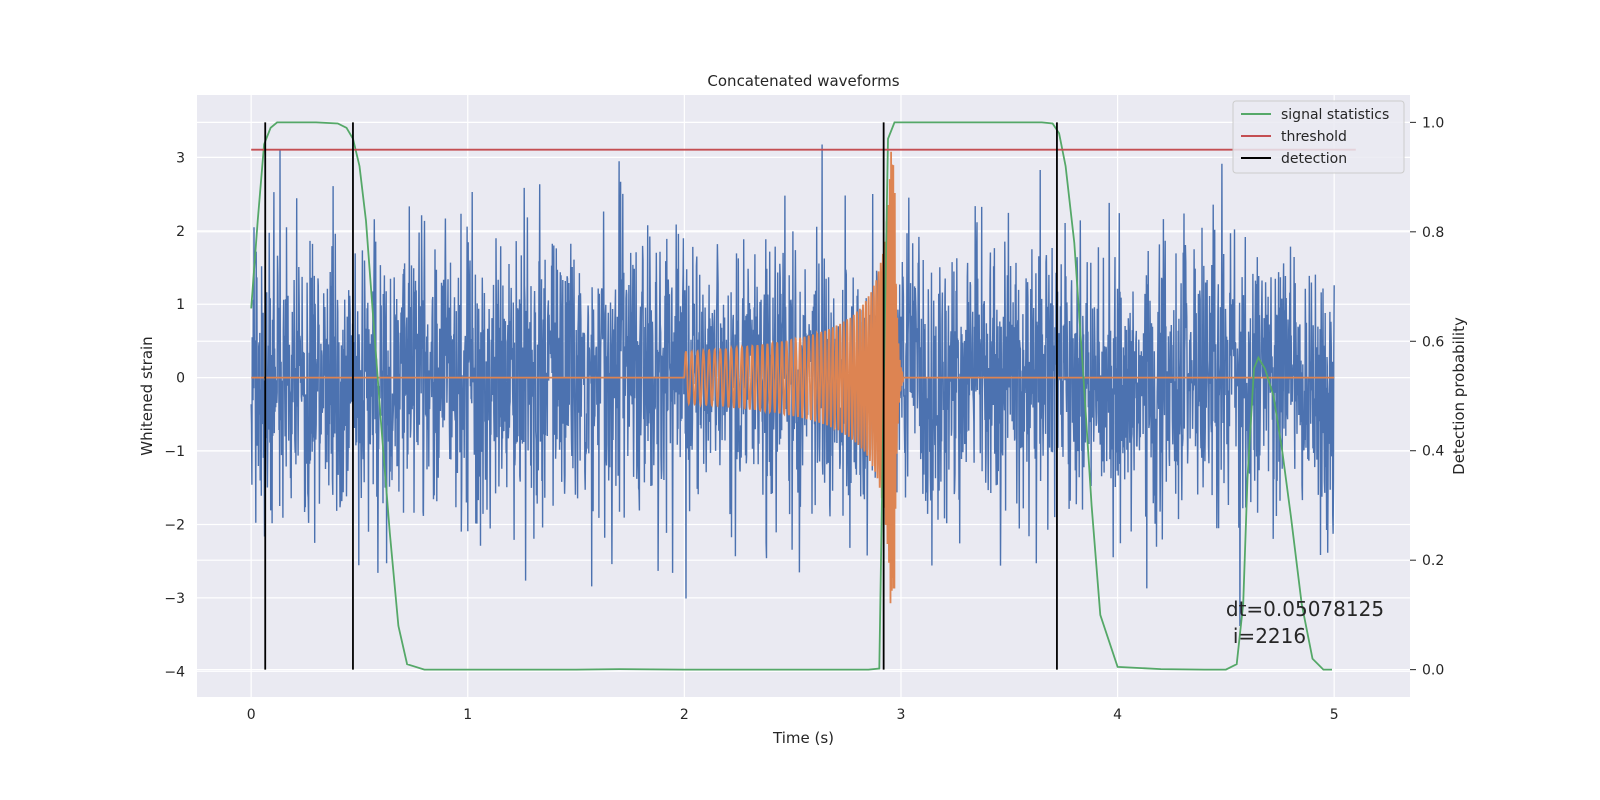 Image resolution: width=1600 pixels, height=800 pixels. What do you see at coordinates (1305, 609) in the screenshot?
I see `annotation-dt: dt=0.05078125` at bounding box center [1305, 609].